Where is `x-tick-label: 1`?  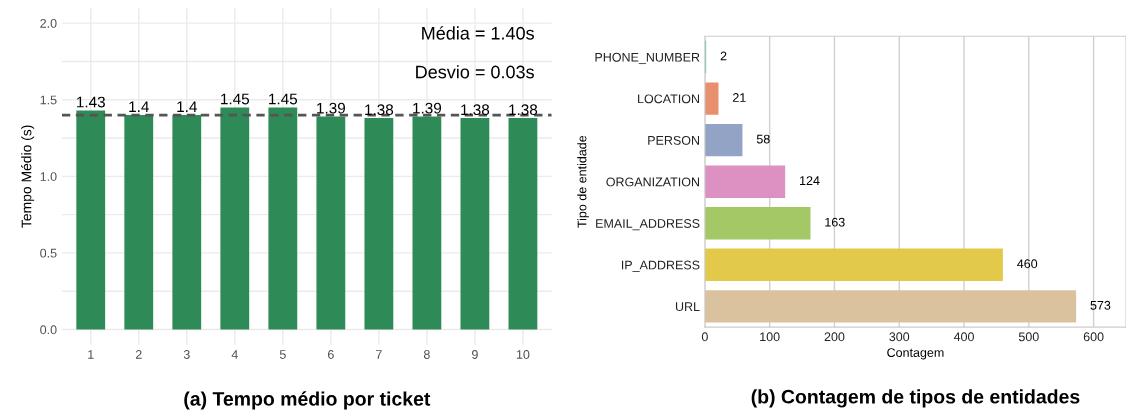 x-tick-label: 1 is located at coordinates (91, 354).